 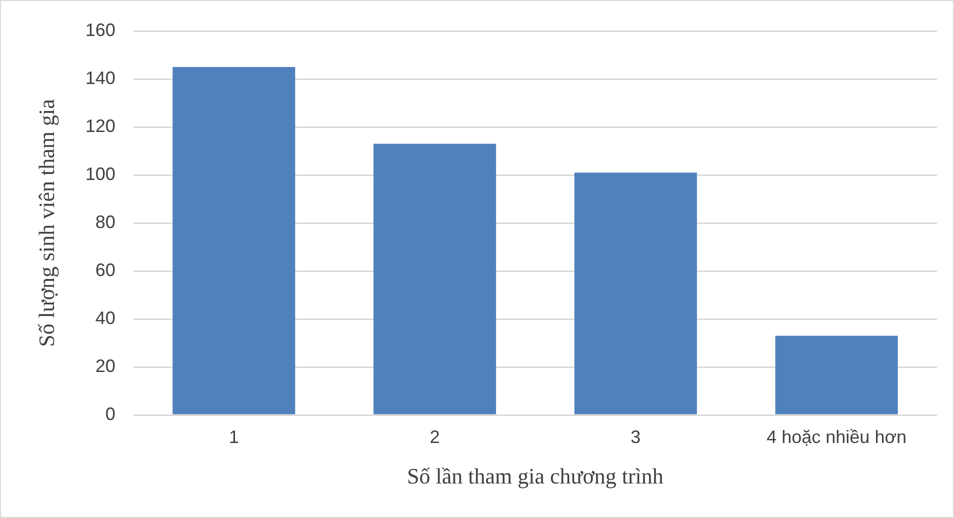 I want to click on x-tick-label: 4 hoặc nhiều hơn, so click(x=836, y=436).